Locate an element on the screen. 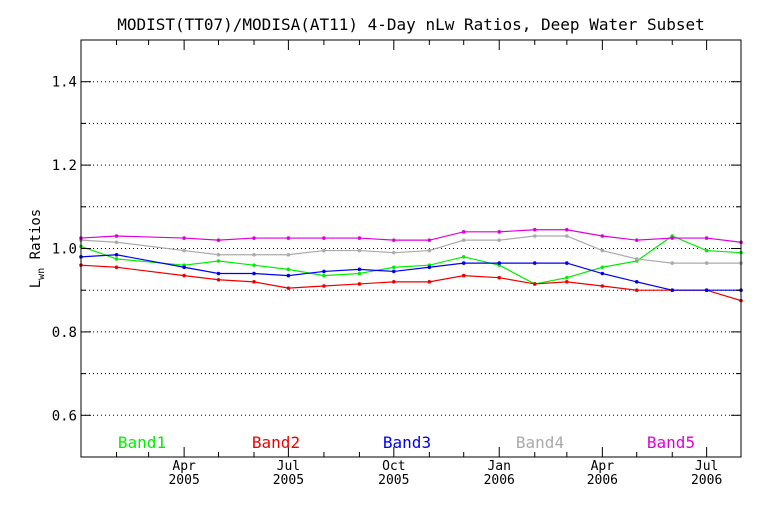 This screenshot has width=768, height=512. x-tick-month: Jan is located at coordinates (498, 466).